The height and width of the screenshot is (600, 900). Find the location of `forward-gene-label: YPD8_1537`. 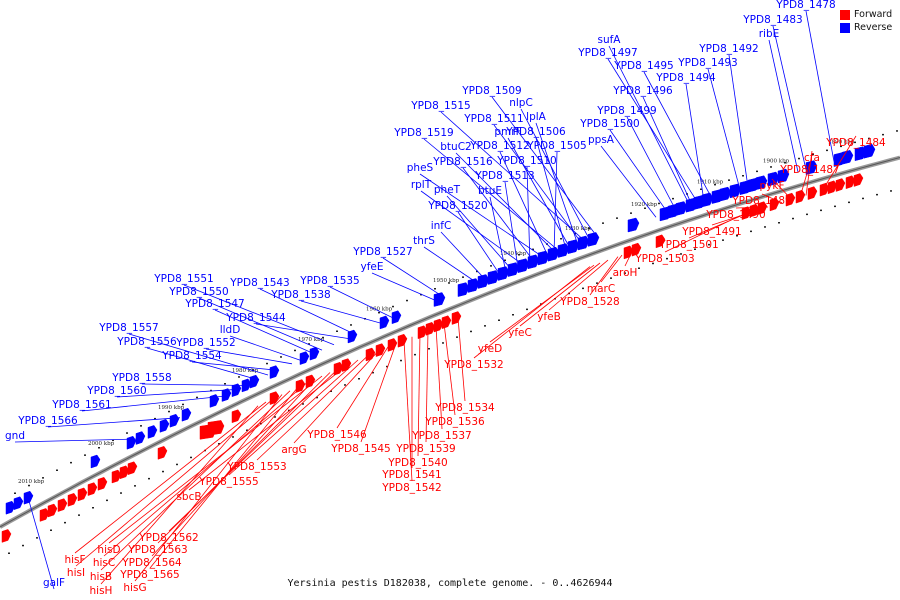

forward-gene-label: YPD8_1537 is located at coordinates (441, 436).